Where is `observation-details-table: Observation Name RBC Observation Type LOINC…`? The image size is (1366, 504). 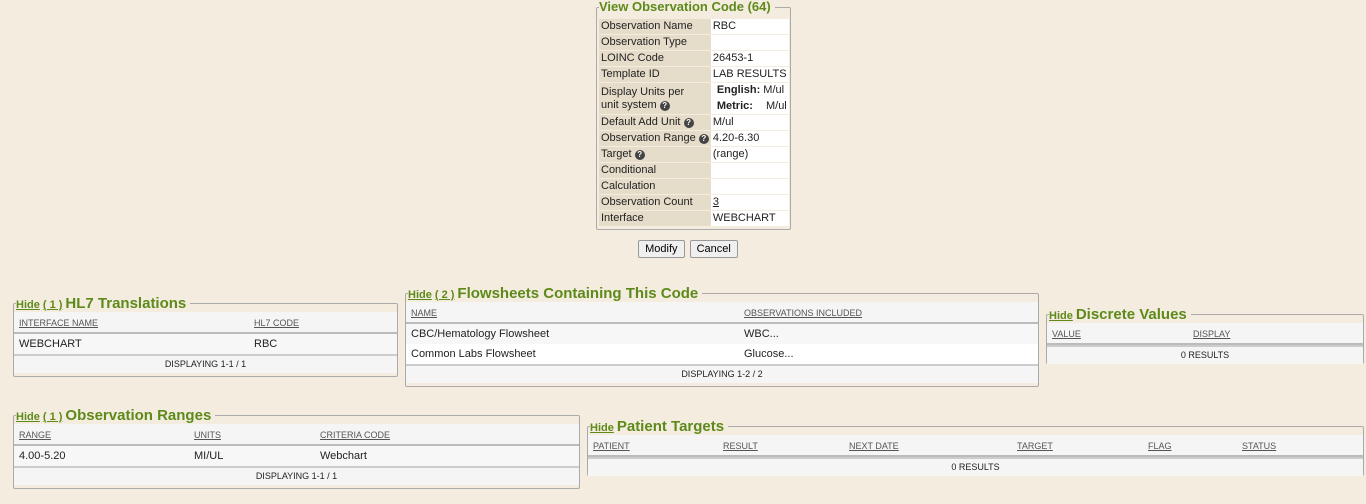 observation-details-table: Observation Name RBC Observation Type LOINC… is located at coordinates (694, 122).